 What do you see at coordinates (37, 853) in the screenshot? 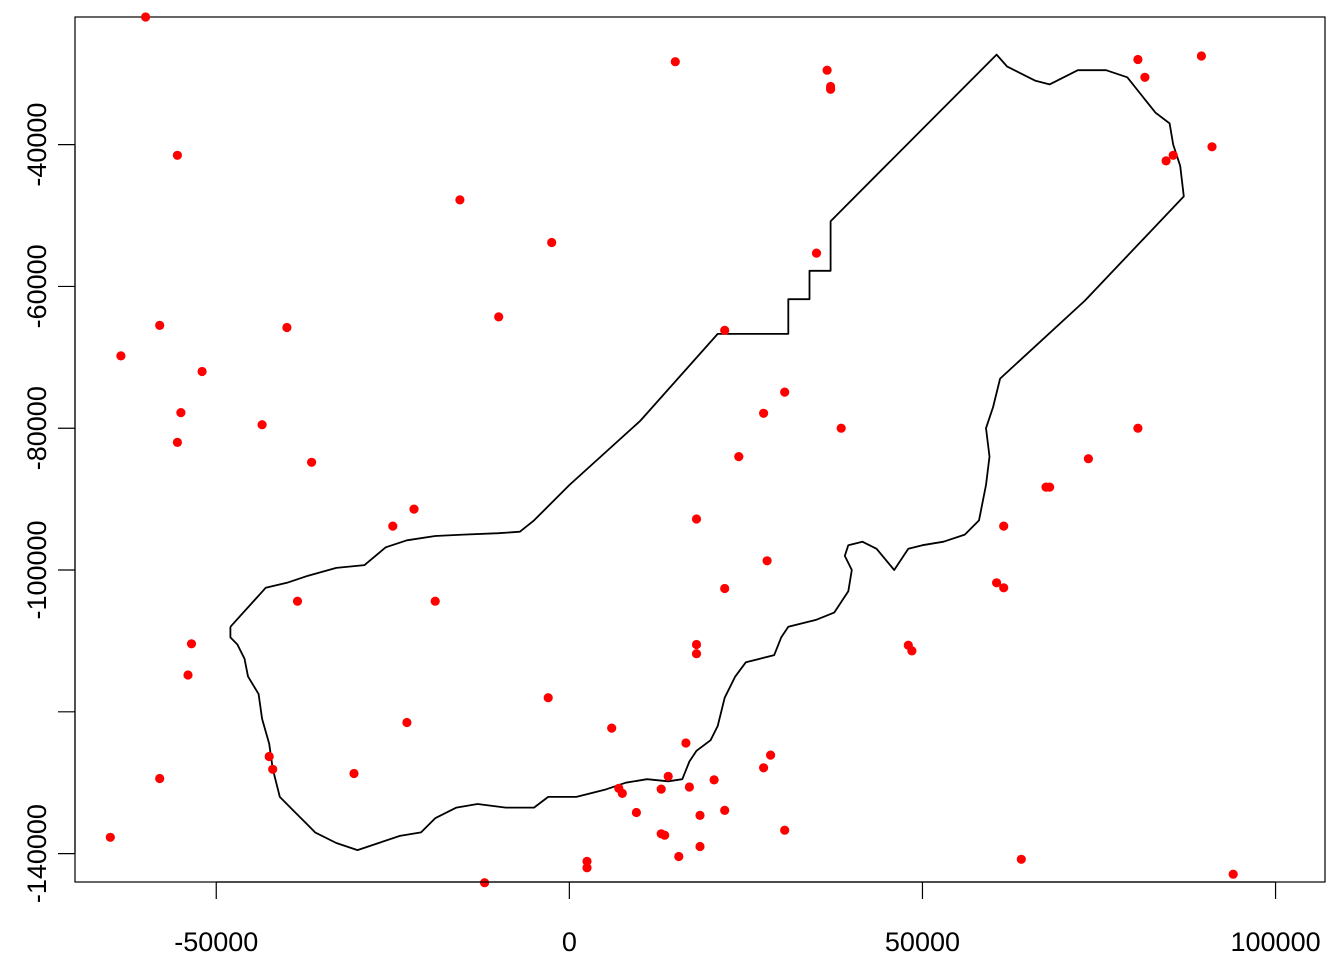
I see `y-tick-label: -140000` at bounding box center [37, 853].